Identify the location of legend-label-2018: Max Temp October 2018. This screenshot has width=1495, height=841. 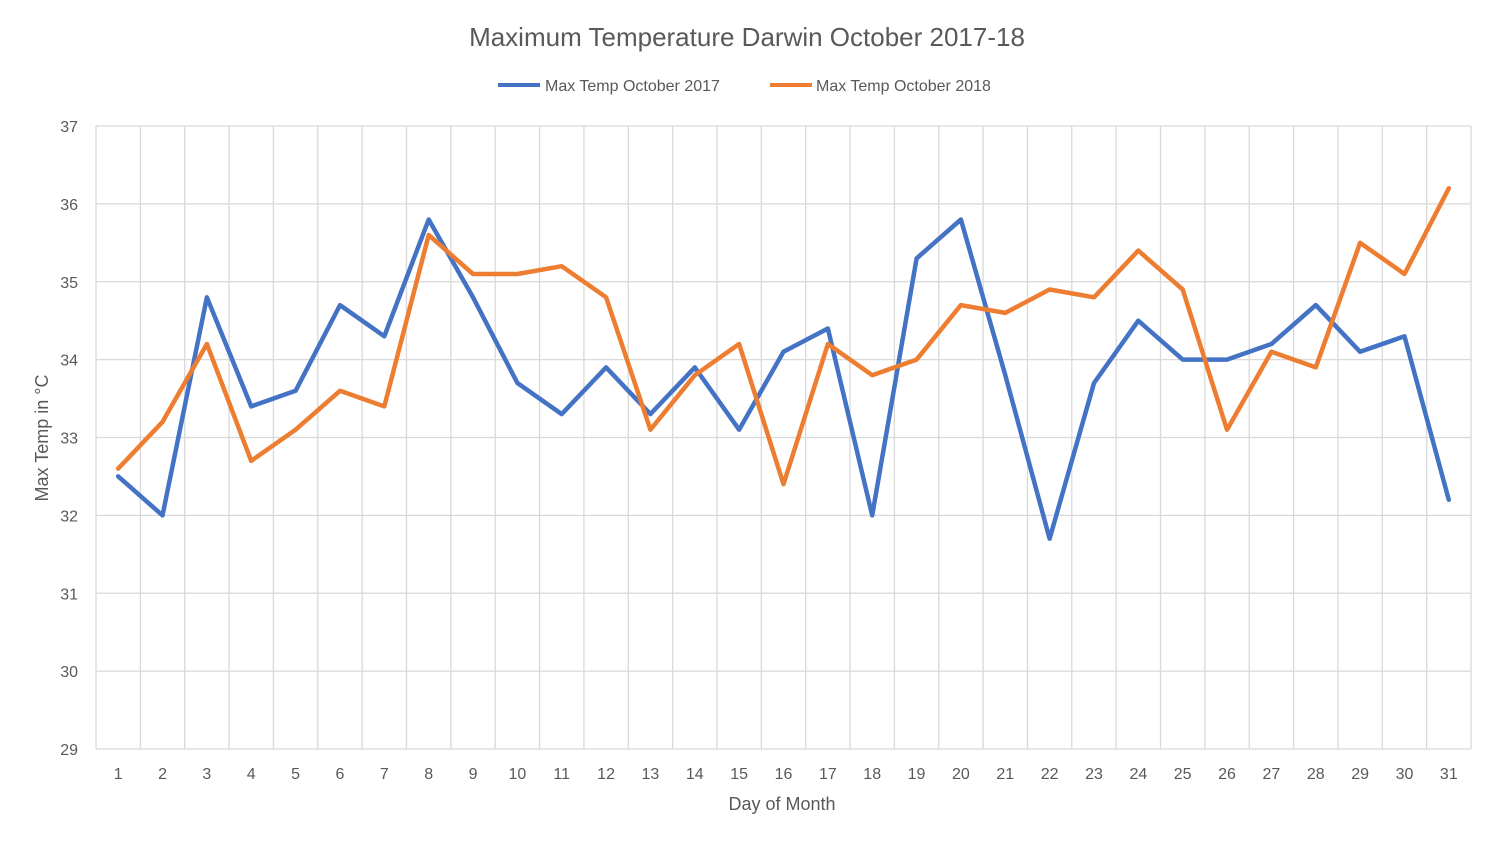
(903, 86).